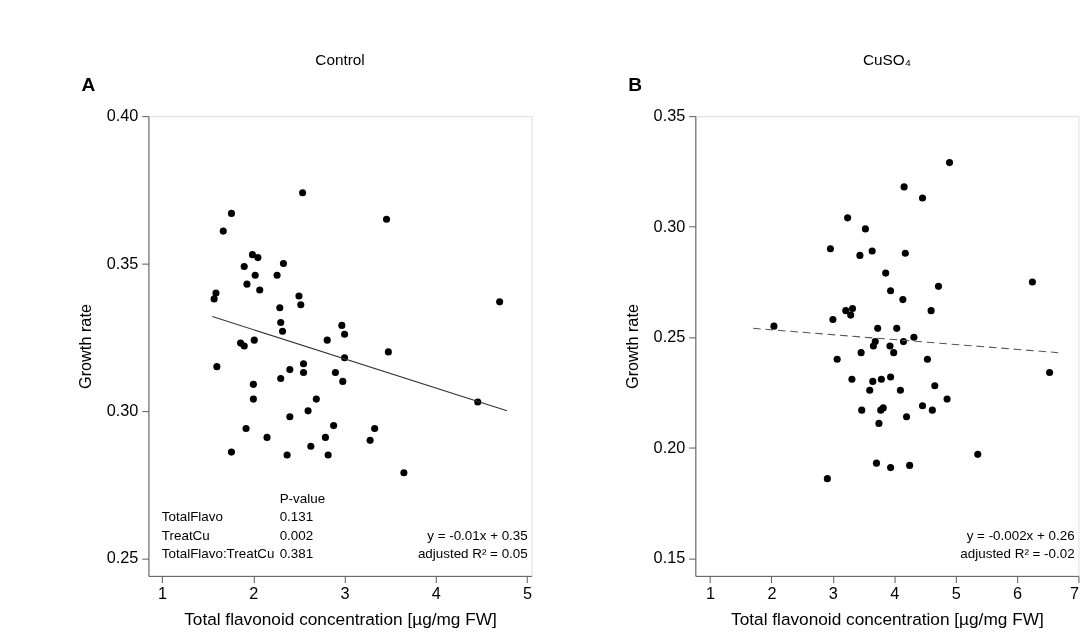 The width and height of the screenshot is (1089, 638). What do you see at coordinates (1074, 593) in the screenshot?
I see `x-tick-label: 7` at bounding box center [1074, 593].